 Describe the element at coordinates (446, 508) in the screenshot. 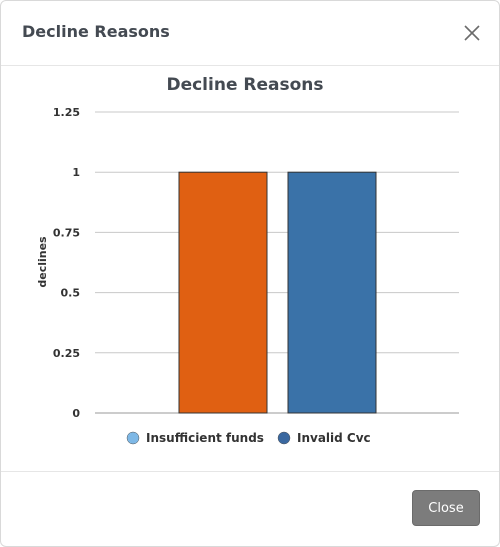

I see `close-button: Close` at that location.